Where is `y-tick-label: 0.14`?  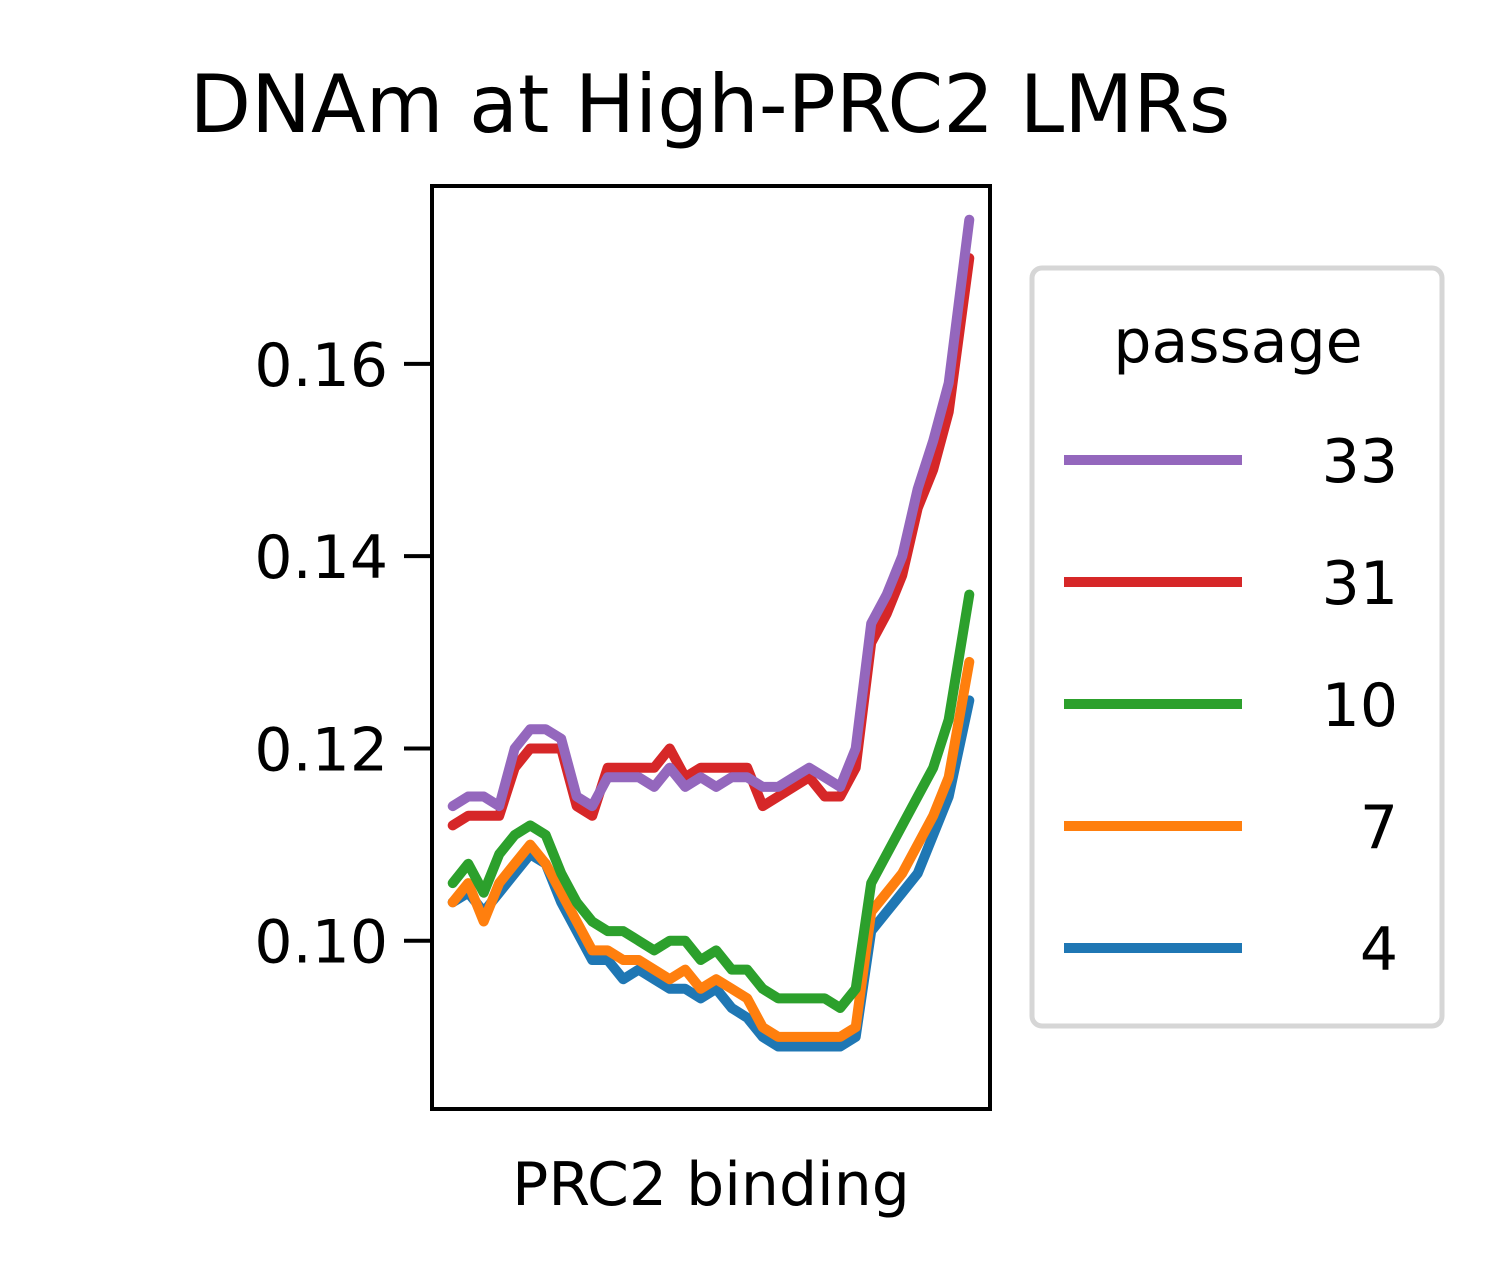
y-tick-label: 0.14 is located at coordinates (321, 558).